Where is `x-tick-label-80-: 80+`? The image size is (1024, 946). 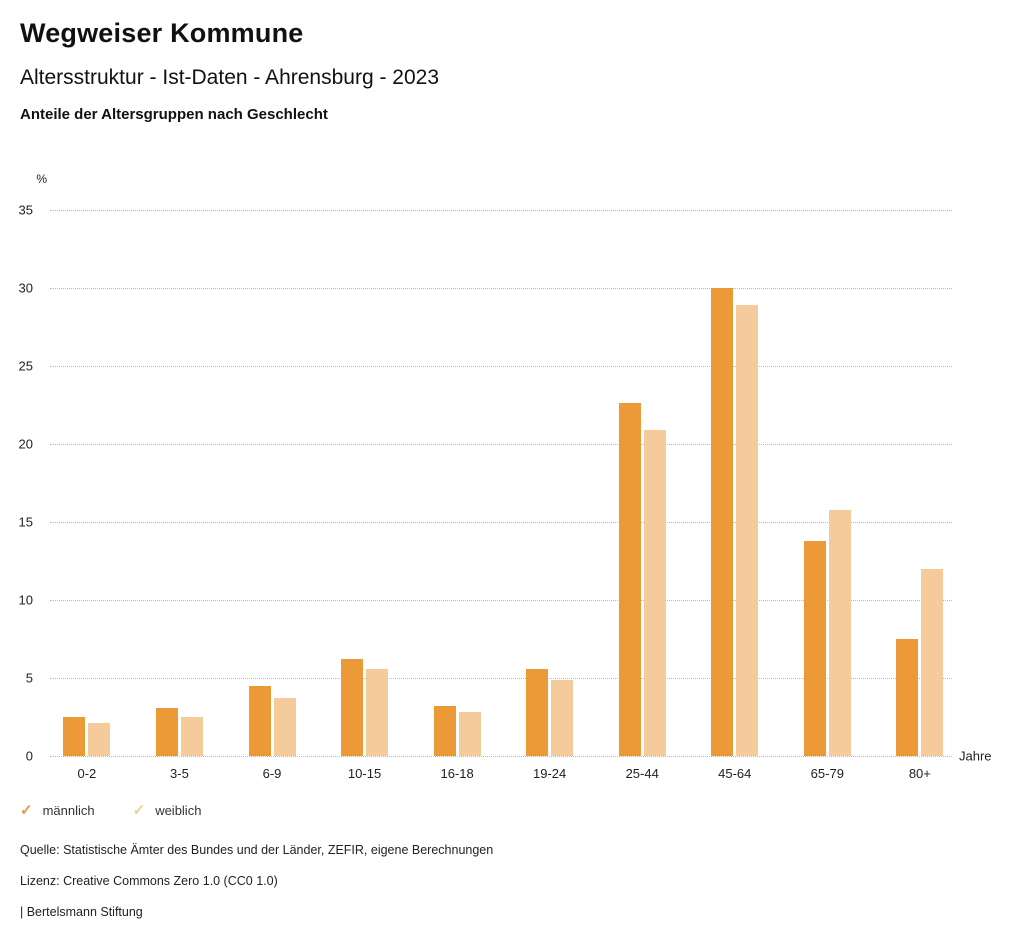 x-tick-label-80-: 80+ is located at coordinates (919, 773).